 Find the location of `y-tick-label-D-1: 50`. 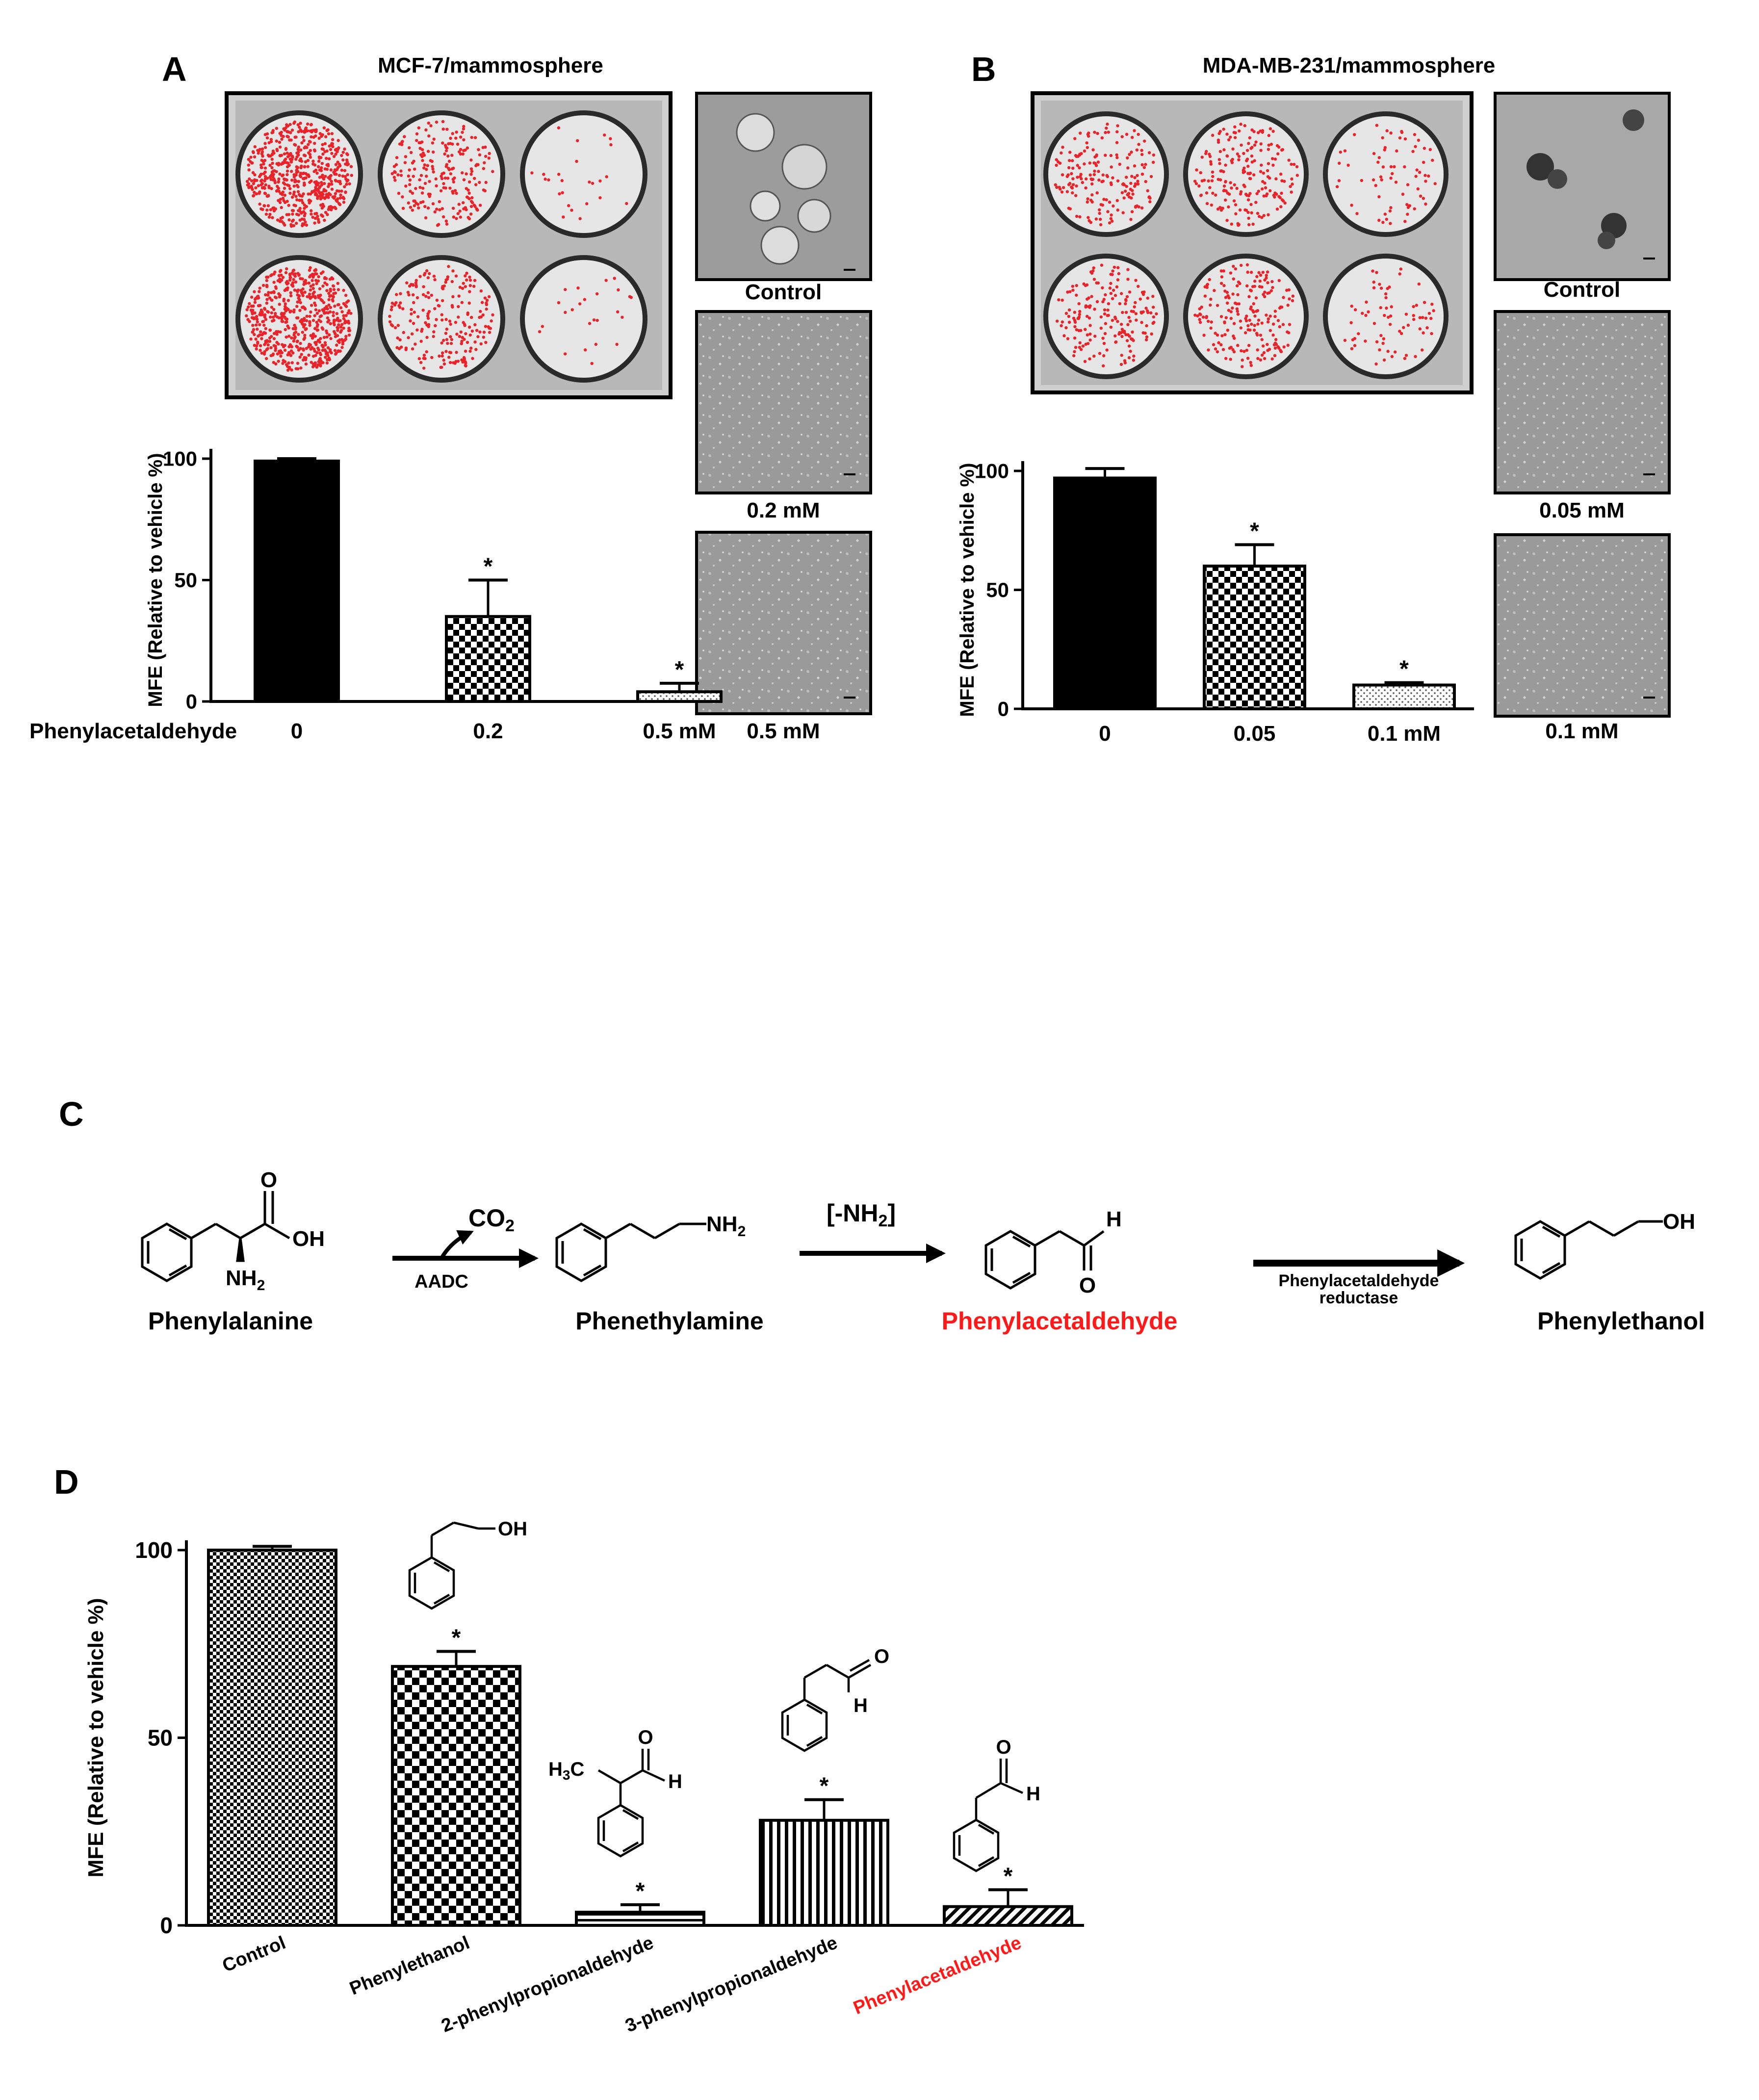

y-tick-label-D-1: 50 is located at coordinates (160, 1738).